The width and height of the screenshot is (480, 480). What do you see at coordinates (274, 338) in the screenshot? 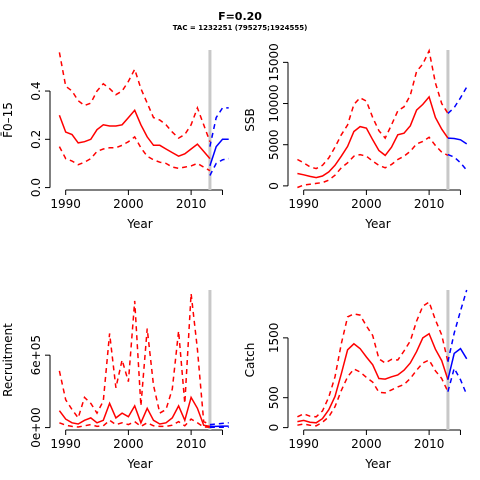
I see `y-tick-label: 1500` at bounding box center [274, 338].